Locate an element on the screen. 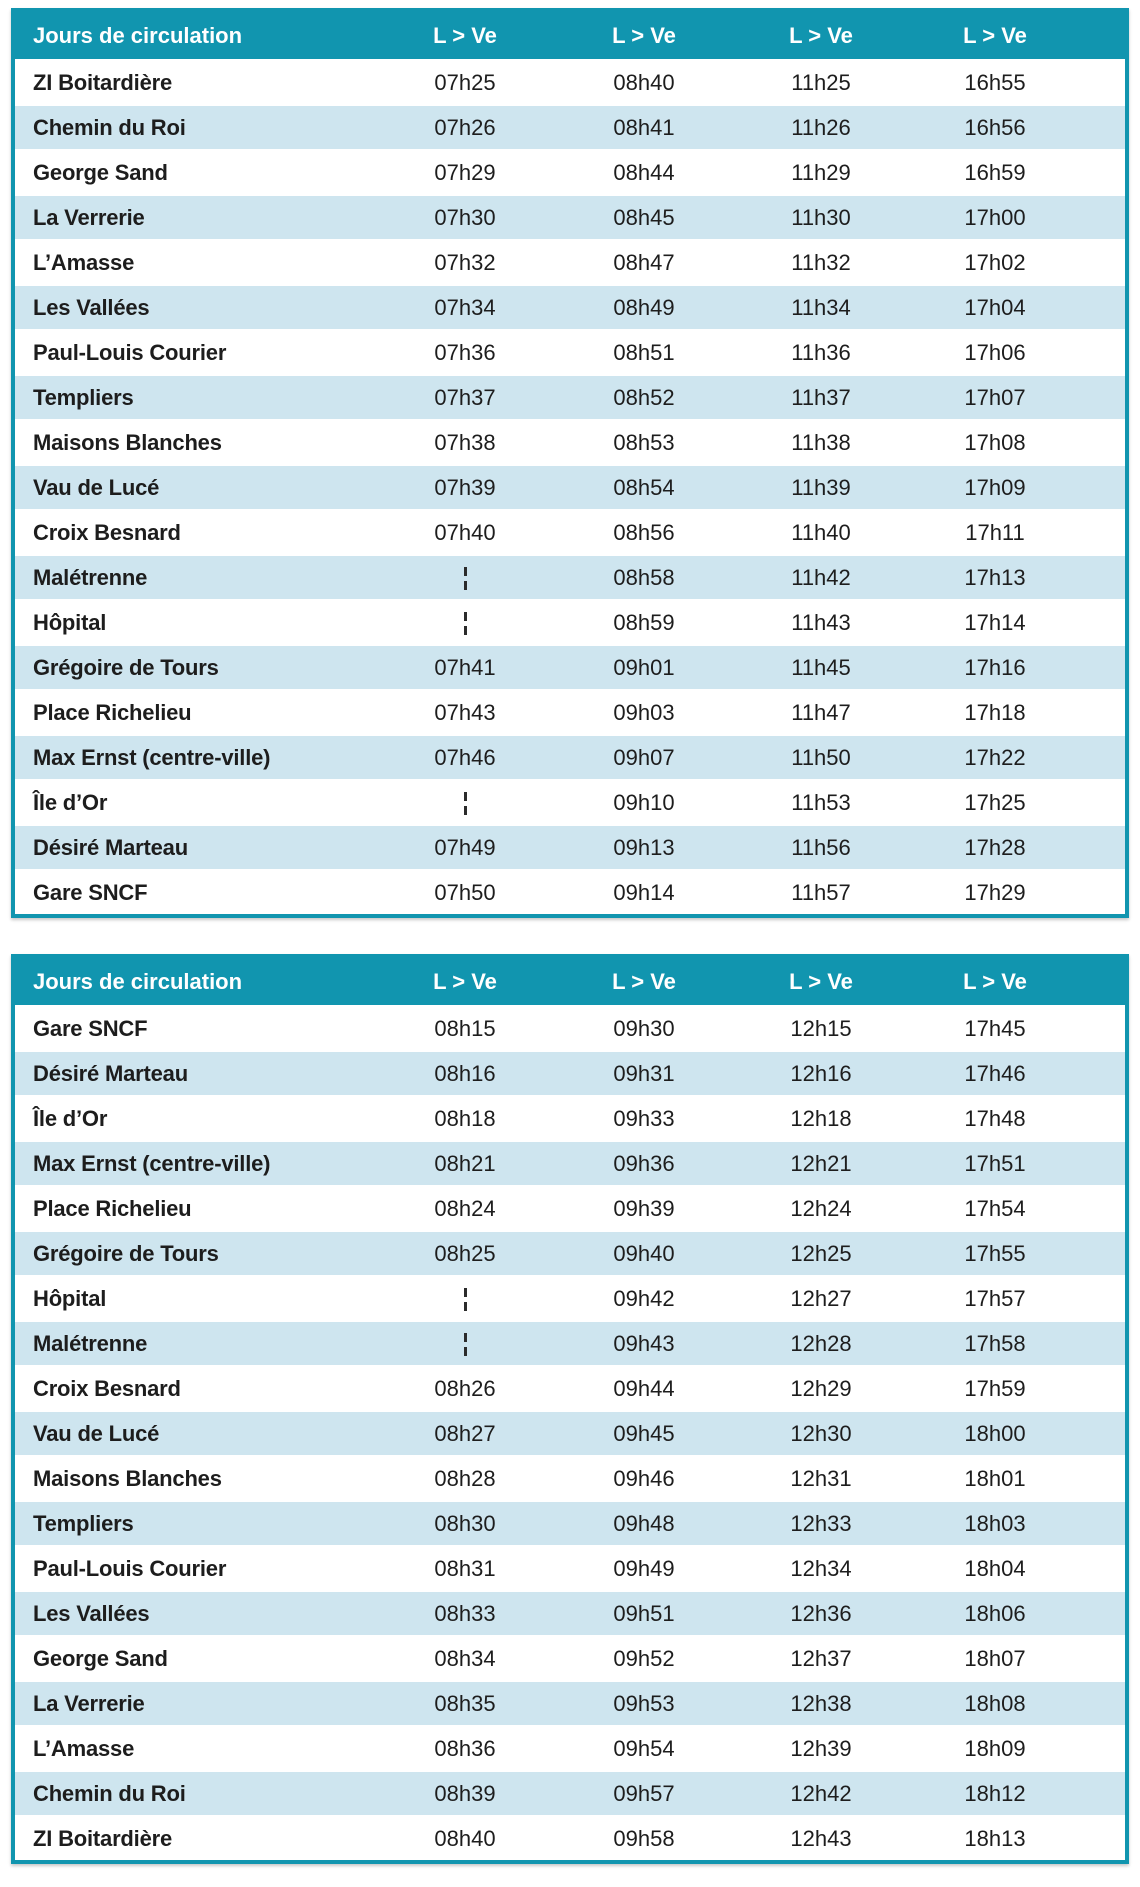 The width and height of the screenshot is (1140, 1887). table-row: Malétrenne 09h43 12h28 17h58 is located at coordinates (570, 1342).